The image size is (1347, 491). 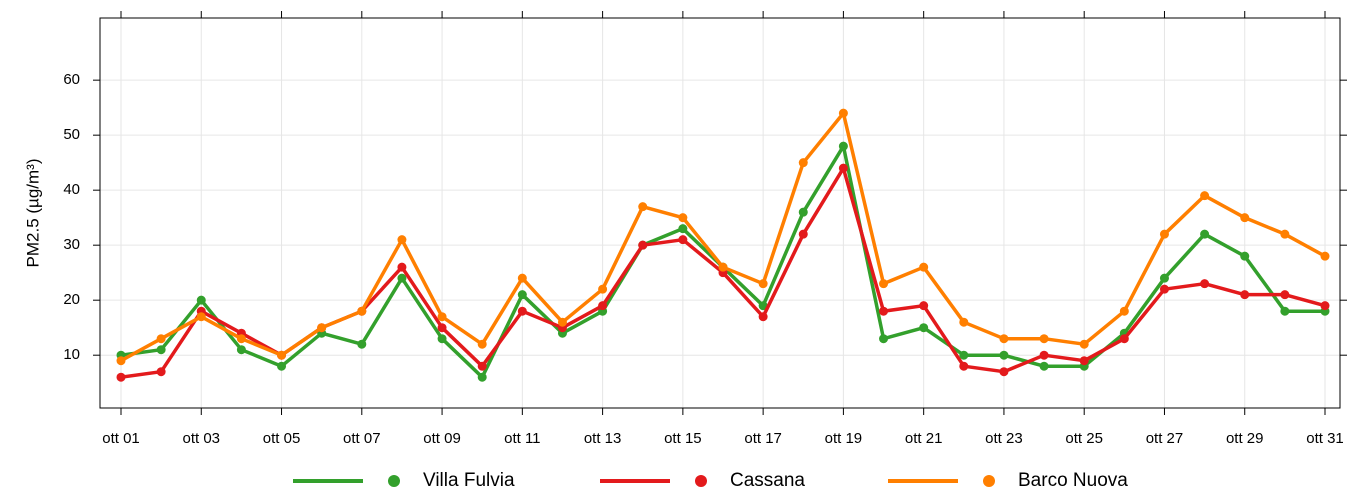 What do you see at coordinates (1073, 480) in the screenshot?
I see `legend-label: Barco Nuova` at bounding box center [1073, 480].